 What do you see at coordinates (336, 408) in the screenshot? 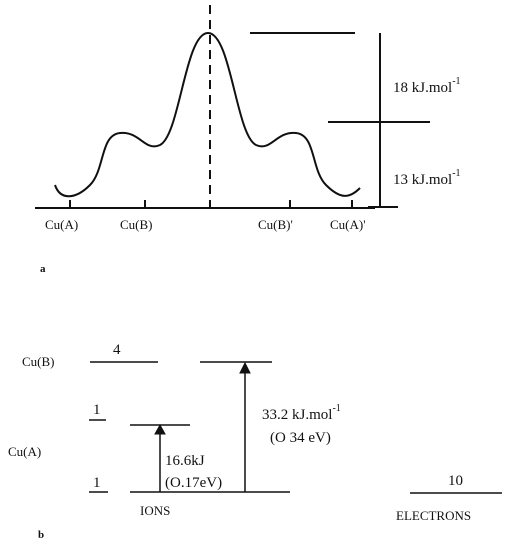
I see `gap-sup: -1` at bounding box center [336, 408].